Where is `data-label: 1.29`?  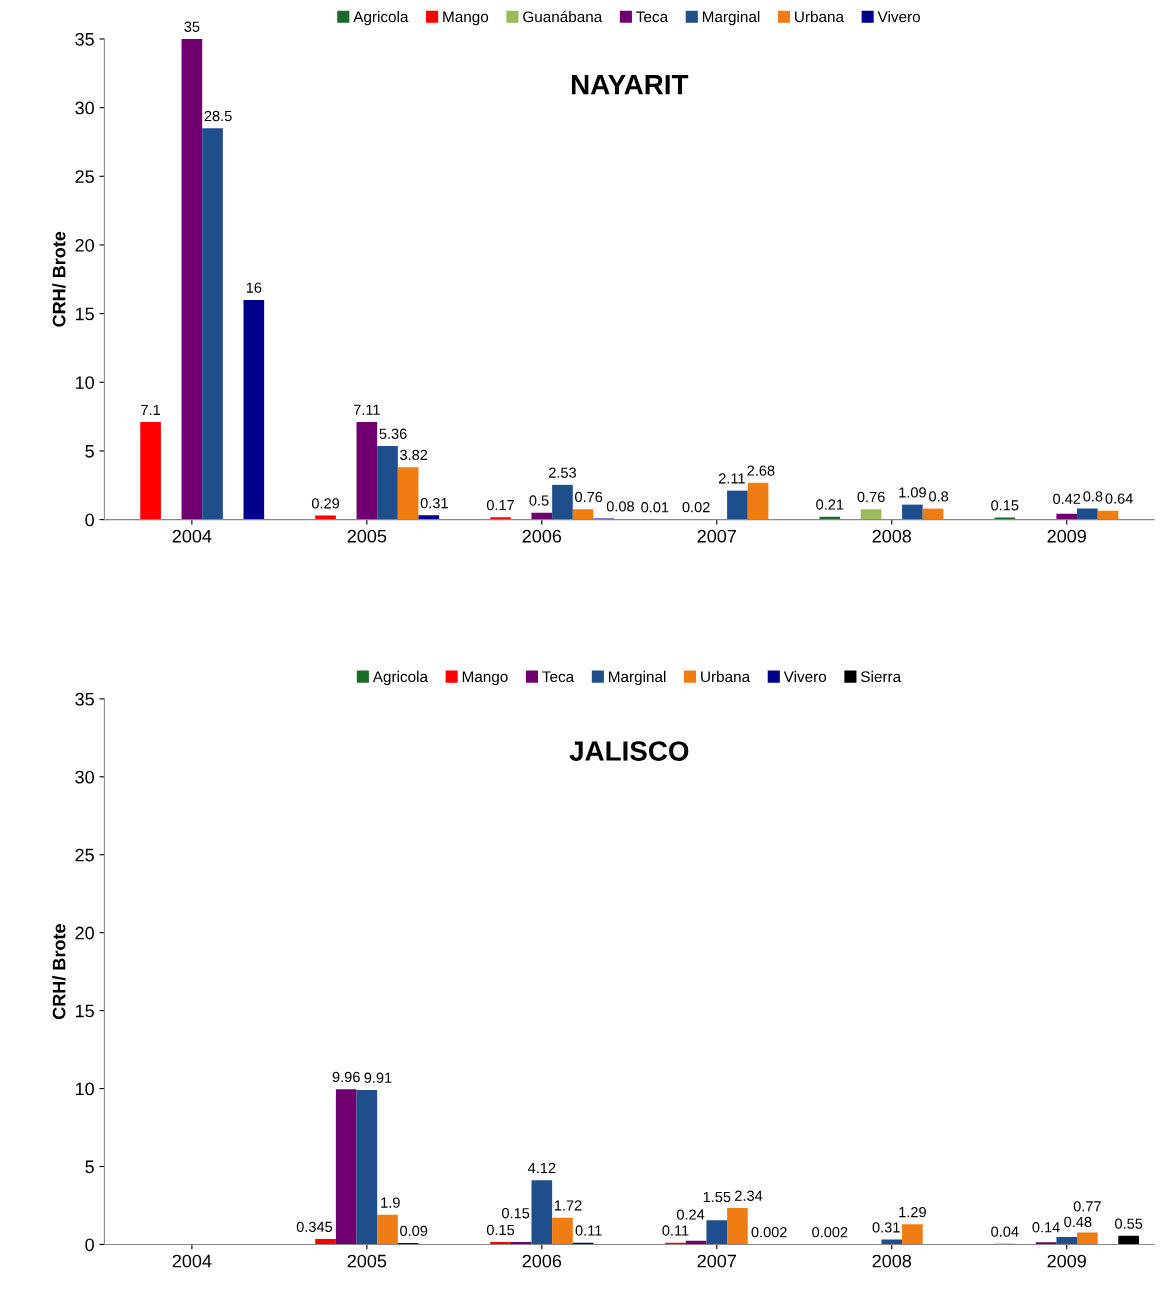
data-label: 1.29 is located at coordinates (912, 1212).